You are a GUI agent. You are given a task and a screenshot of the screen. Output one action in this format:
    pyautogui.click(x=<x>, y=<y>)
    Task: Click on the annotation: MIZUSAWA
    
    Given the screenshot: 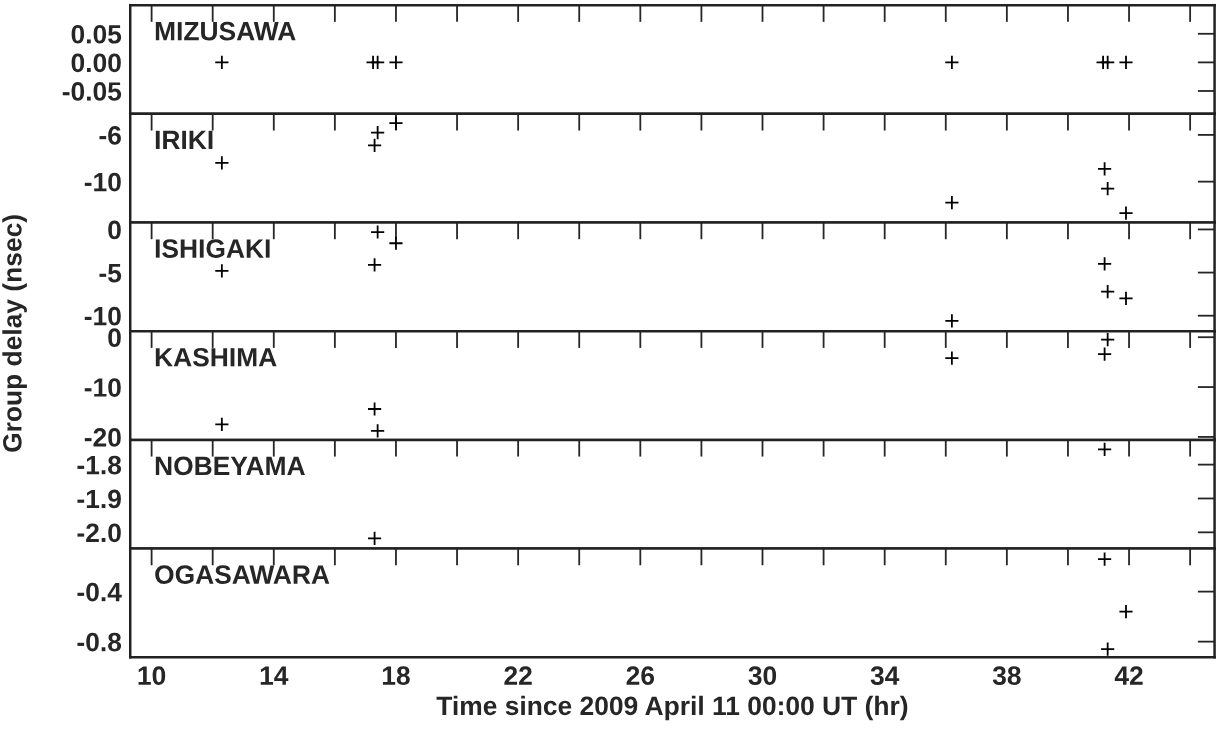 What is the action you would take?
    pyautogui.click(x=225, y=31)
    